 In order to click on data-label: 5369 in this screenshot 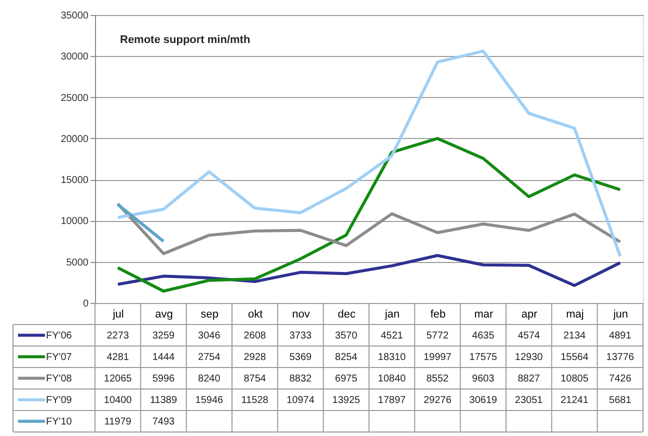, I will do `click(300, 357)`.